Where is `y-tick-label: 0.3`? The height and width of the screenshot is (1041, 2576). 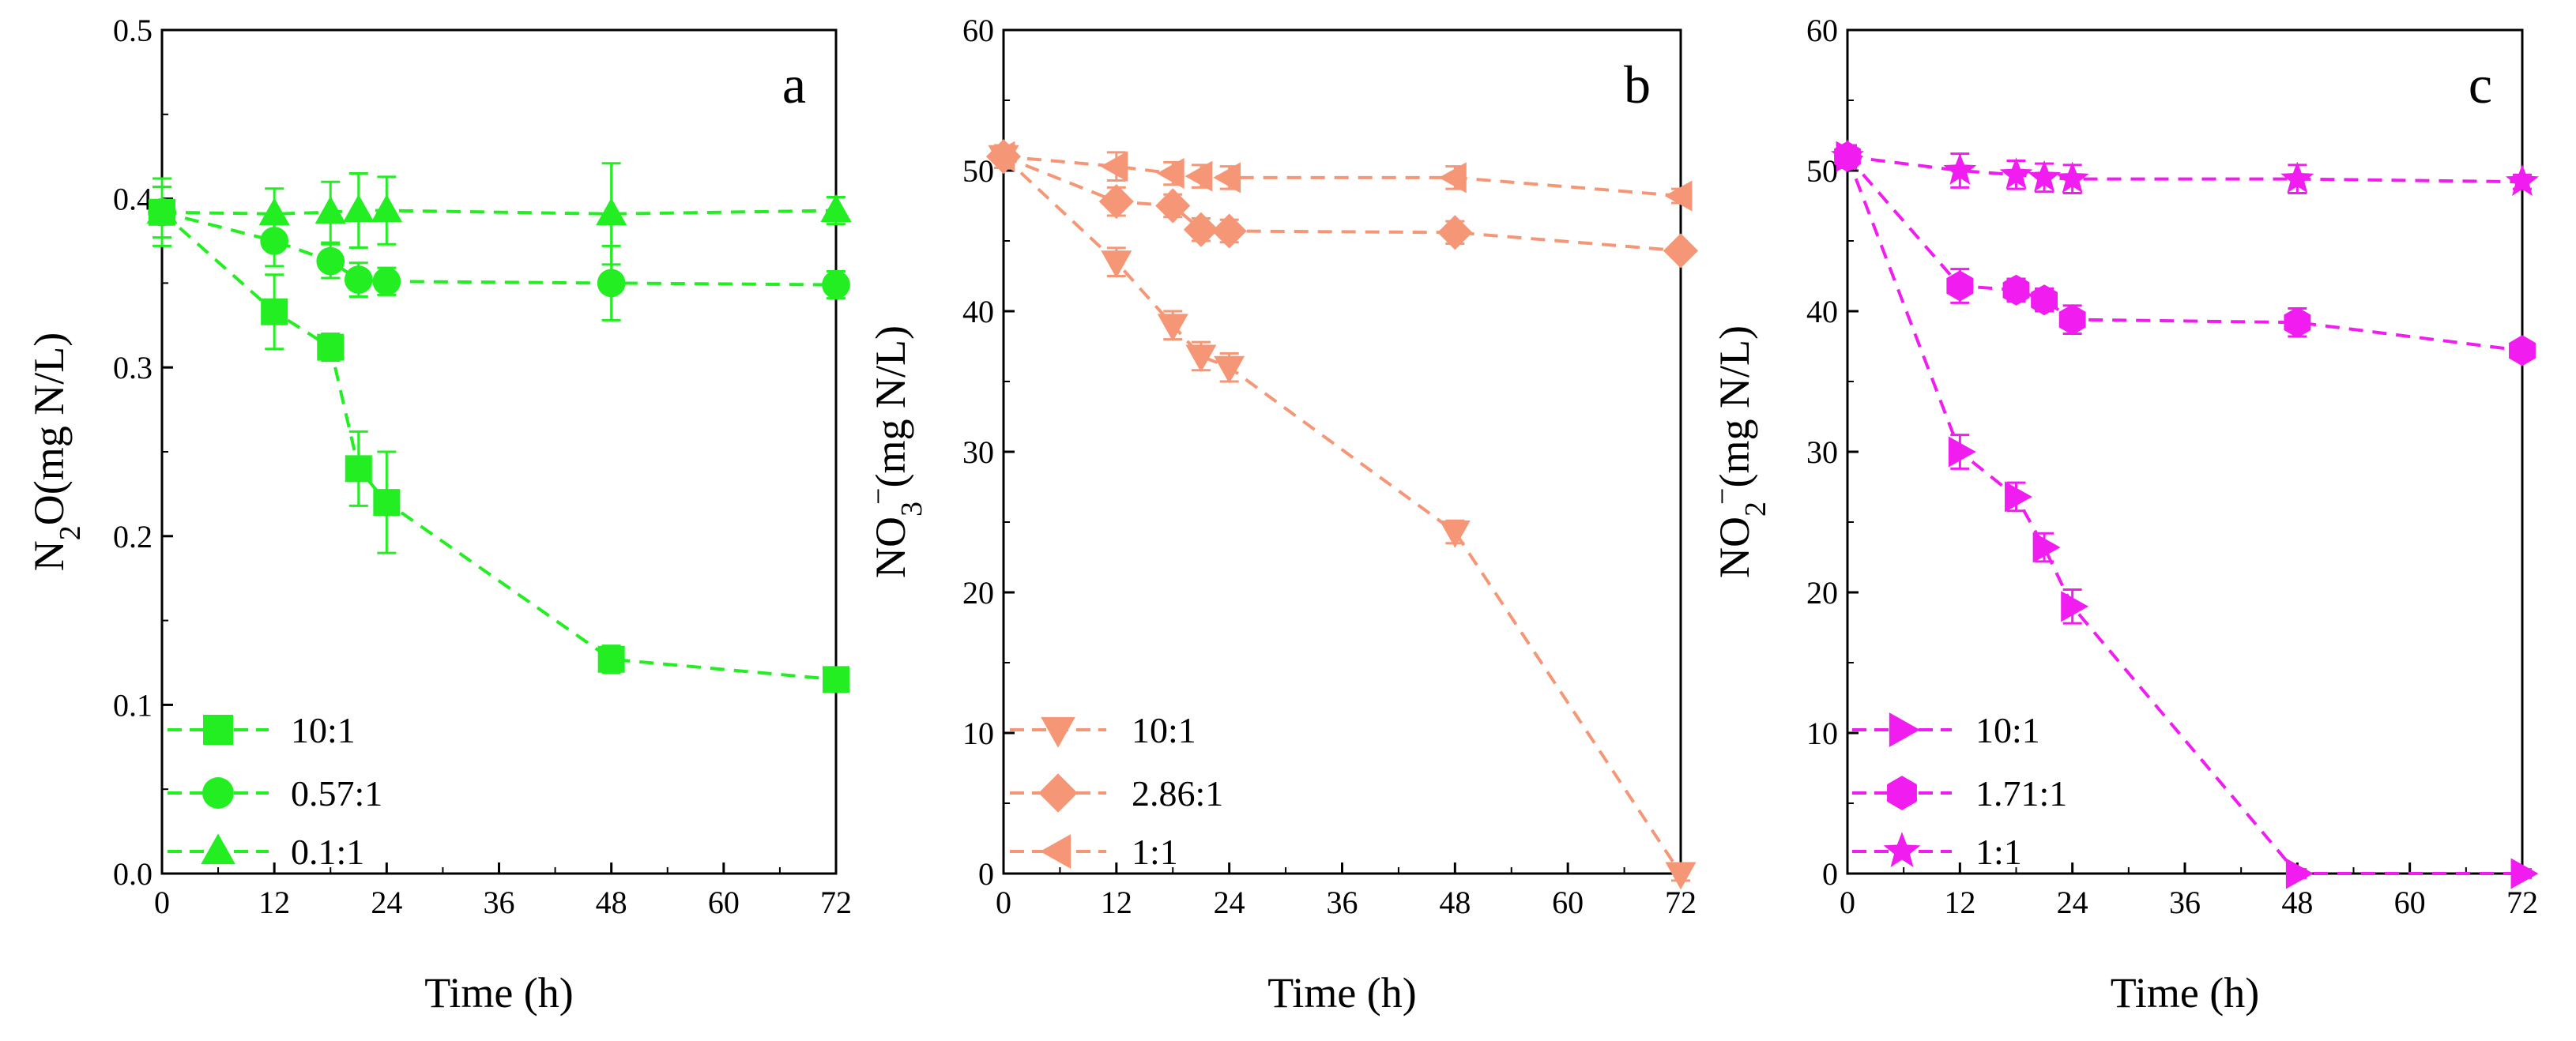 y-tick-label: 0.3 is located at coordinates (133, 367).